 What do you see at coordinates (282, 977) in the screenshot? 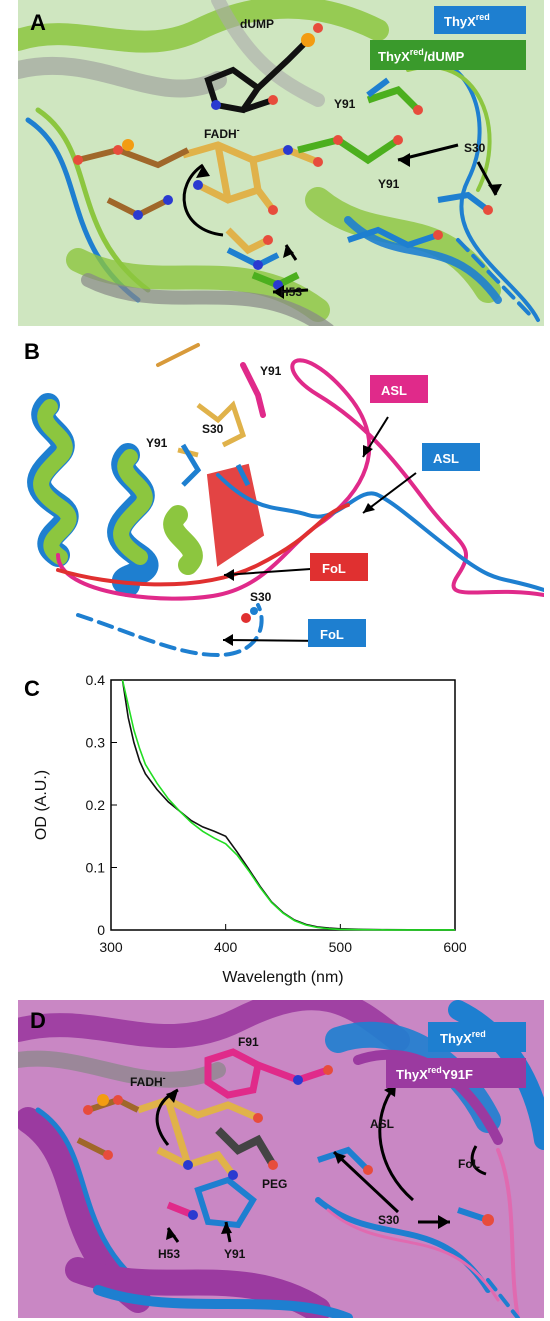
I see `x-axis-label: Wavelength (nm)` at bounding box center [282, 977].